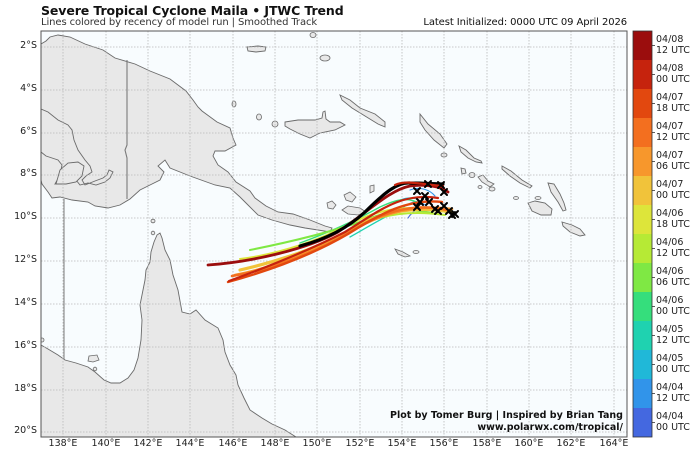 Image resolution: width=699 pixels, height=449 pixels. I want to click on lon-tick-label: 148°E, so click(275, 443).